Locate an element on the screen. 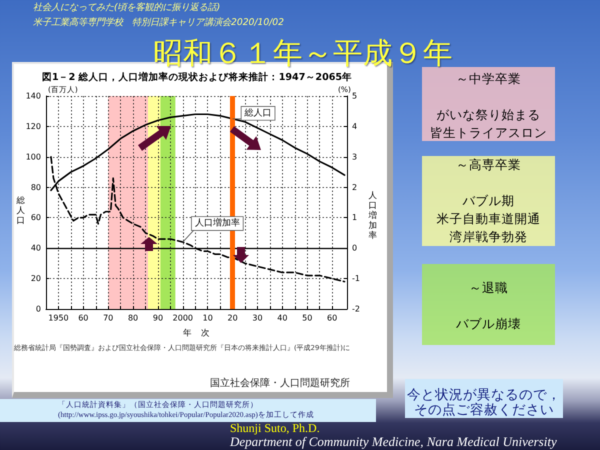 This screenshot has height=450, width=600. y2-tick-label: 4 is located at coordinates (355, 126).